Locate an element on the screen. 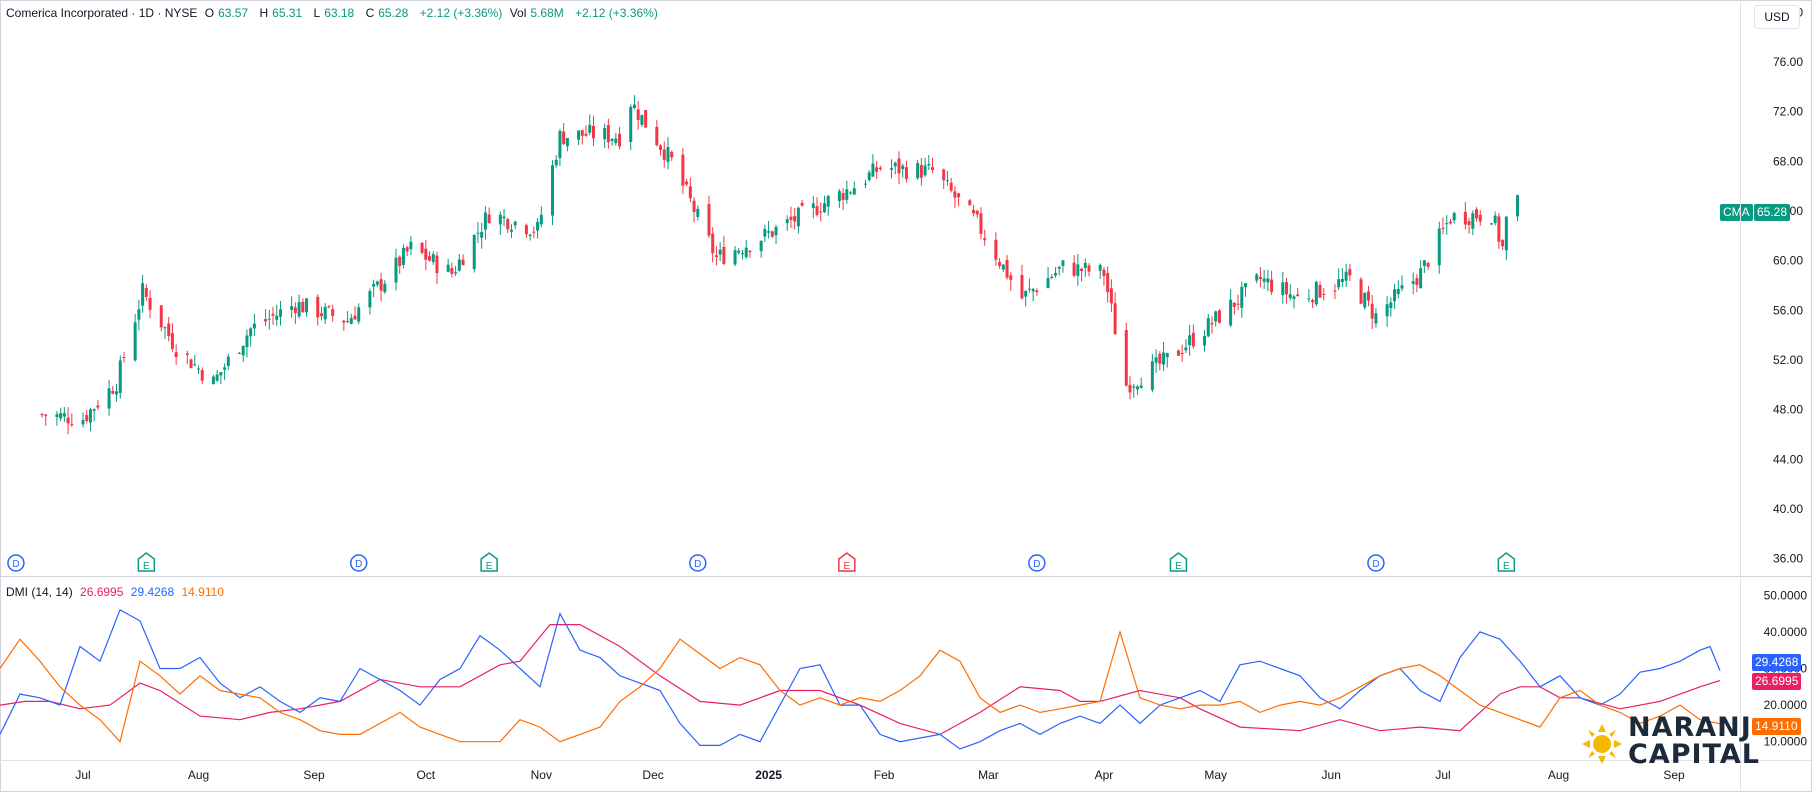 The image size is (1812, 792). earnings-marker-label: E is located at coordinates (1178, 566).